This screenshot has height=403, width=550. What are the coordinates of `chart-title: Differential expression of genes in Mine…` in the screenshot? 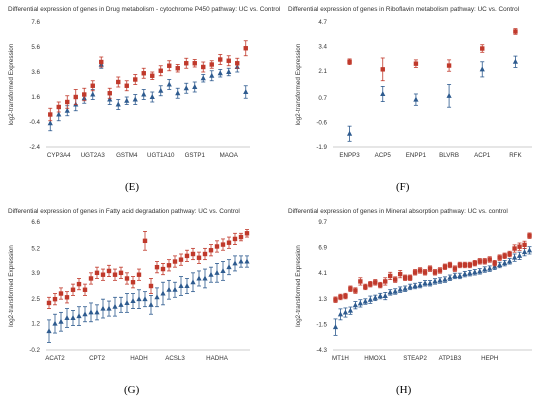 It's located at (398, 211).